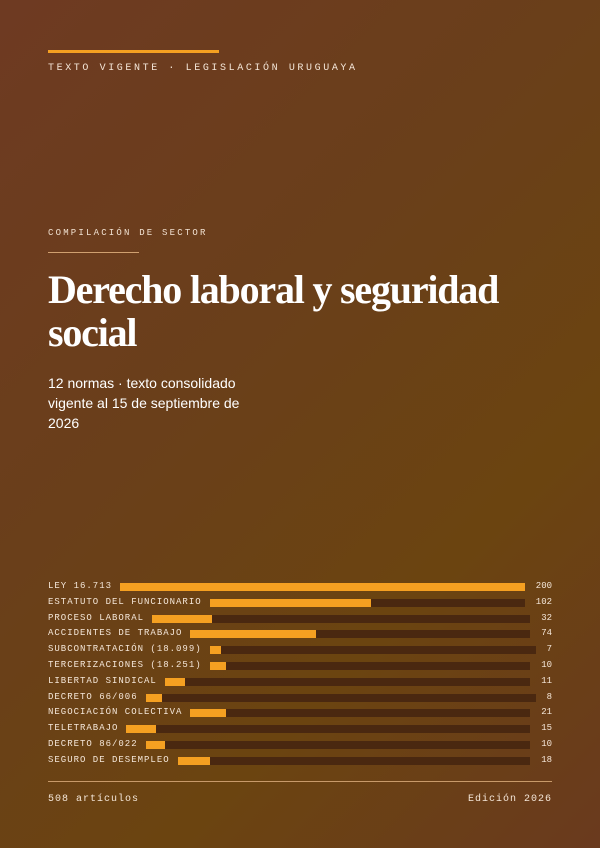 This screenshot has height=848, width=600. What do you see at coordinates (115, 633) in the screenshot?
I see `bar-label: ACCIDENTES DE TRABAJO` at bounding box center [115, 633].